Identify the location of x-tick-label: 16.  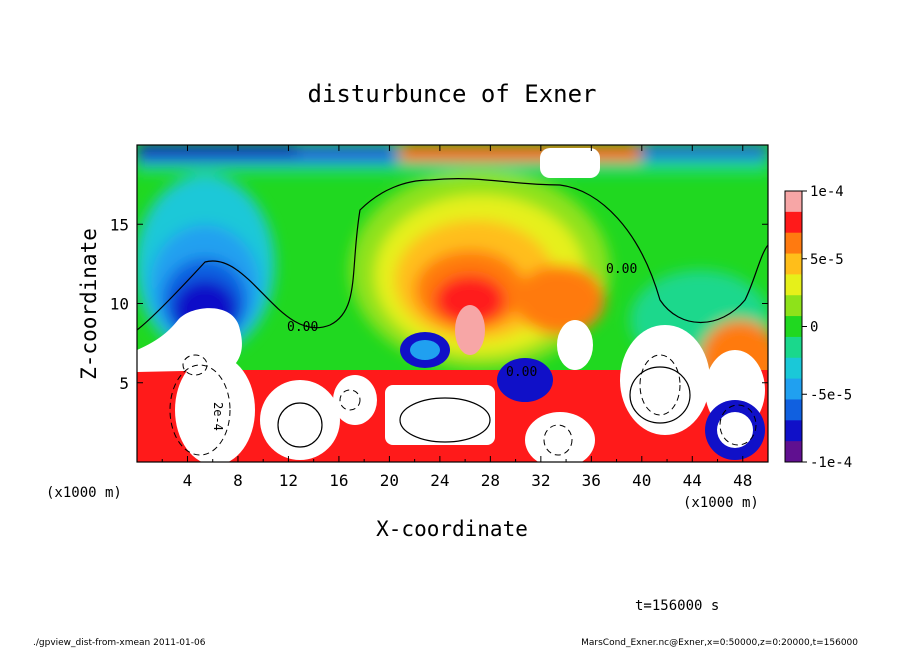
(338, 480).